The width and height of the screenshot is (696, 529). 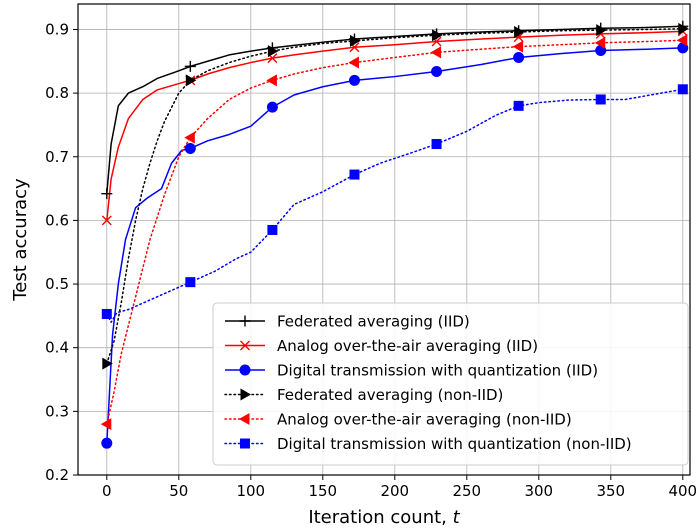 I want to click on y-axis-title: Test accuracy, so click(x=20, y=240).